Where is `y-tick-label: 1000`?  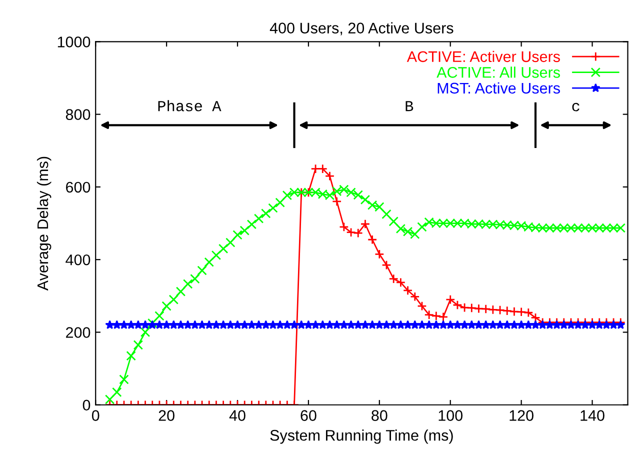
y-tick-label: 1000 is located at coordinates (74, 42).